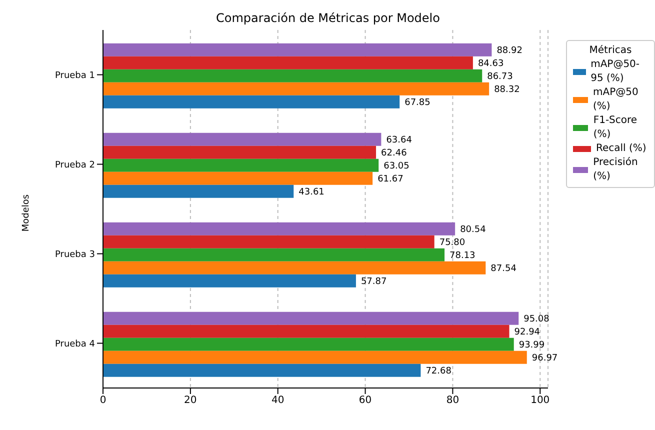 The image size is (655, 430). I want to click on data-label: 63.64, so click(399, 141).